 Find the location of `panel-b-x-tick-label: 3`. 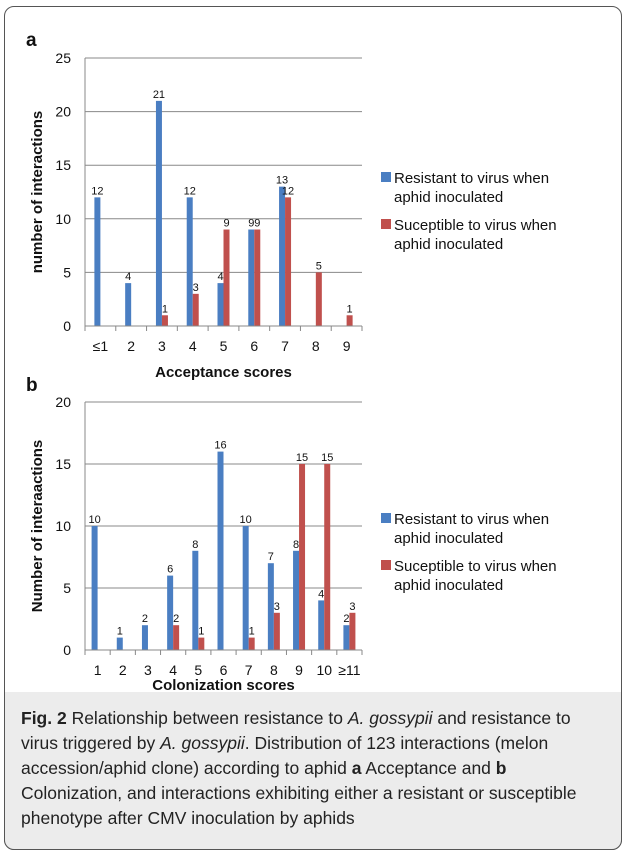

panel-b-x-tick-label: 3 is located at coordinates (148, 670).